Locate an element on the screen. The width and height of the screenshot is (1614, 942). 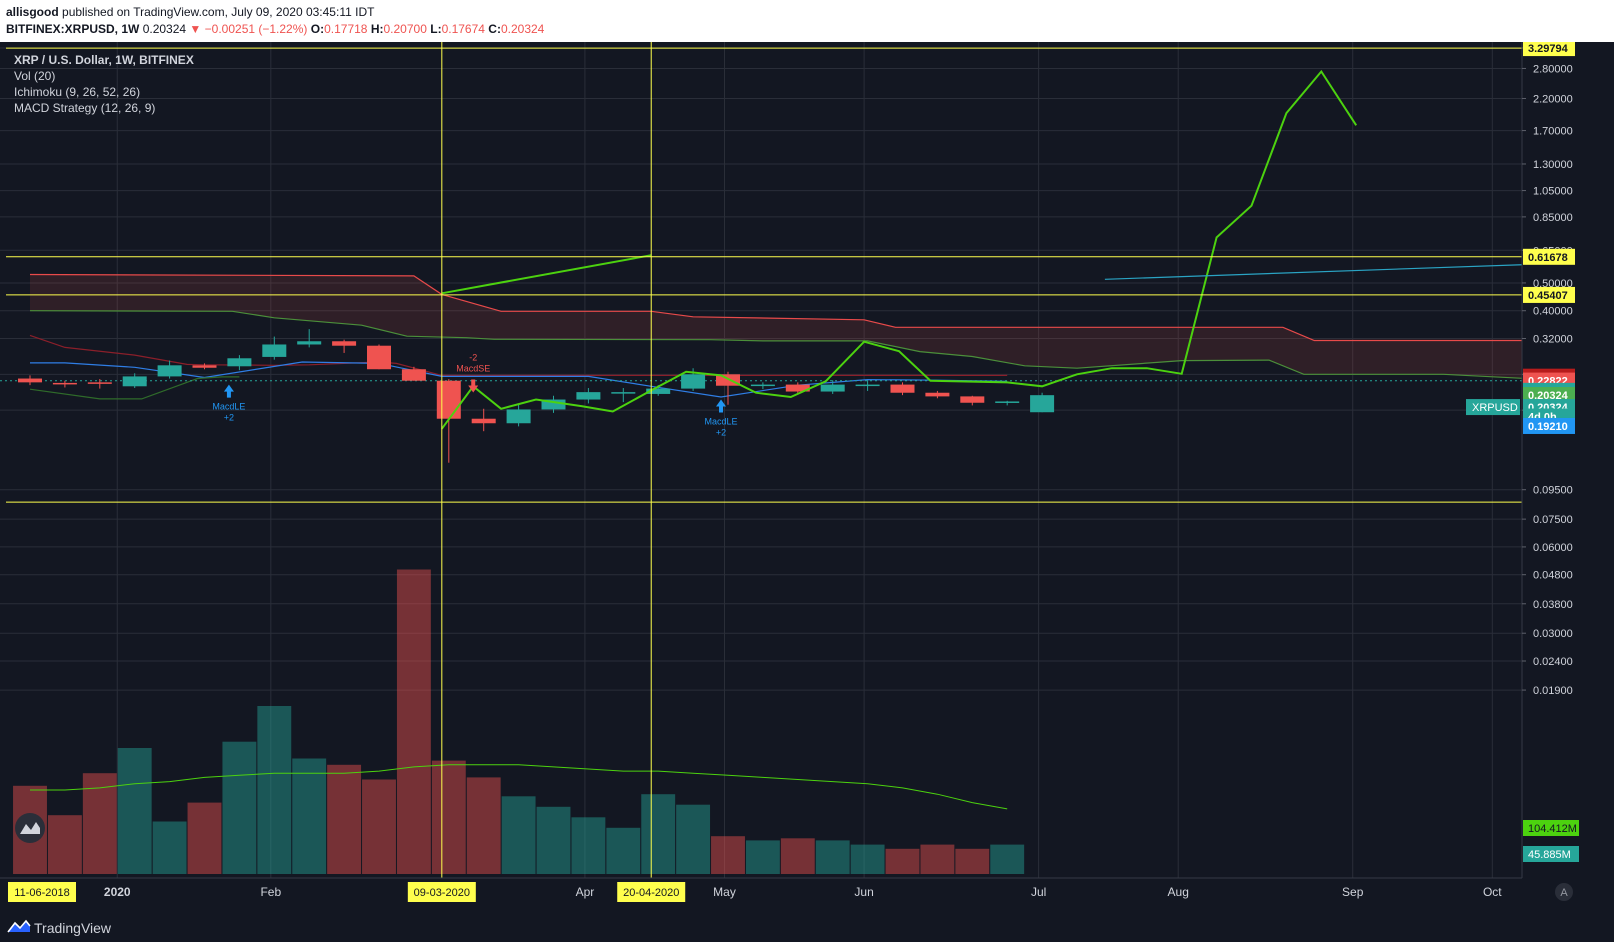
time-axis: 2020 Feb Apr May Jun Jul Aug Sep Oct is located at coordinates (803, 892).